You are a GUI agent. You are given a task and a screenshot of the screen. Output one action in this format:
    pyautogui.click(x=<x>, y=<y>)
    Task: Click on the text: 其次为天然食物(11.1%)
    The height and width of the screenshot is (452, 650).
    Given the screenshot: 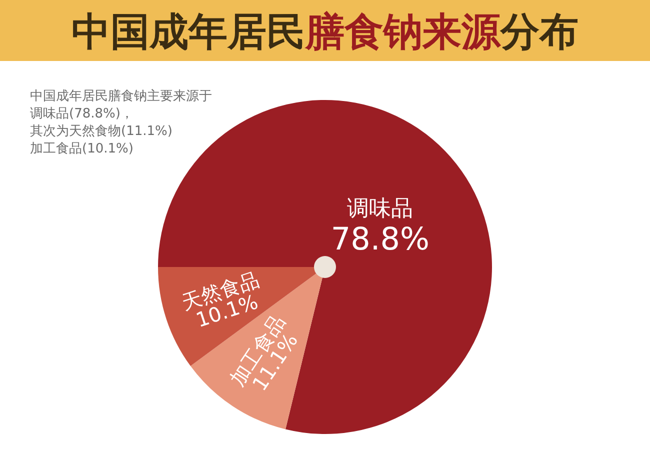 What is the action you would take?
    pyautogui.click(x=101, y=131)
    